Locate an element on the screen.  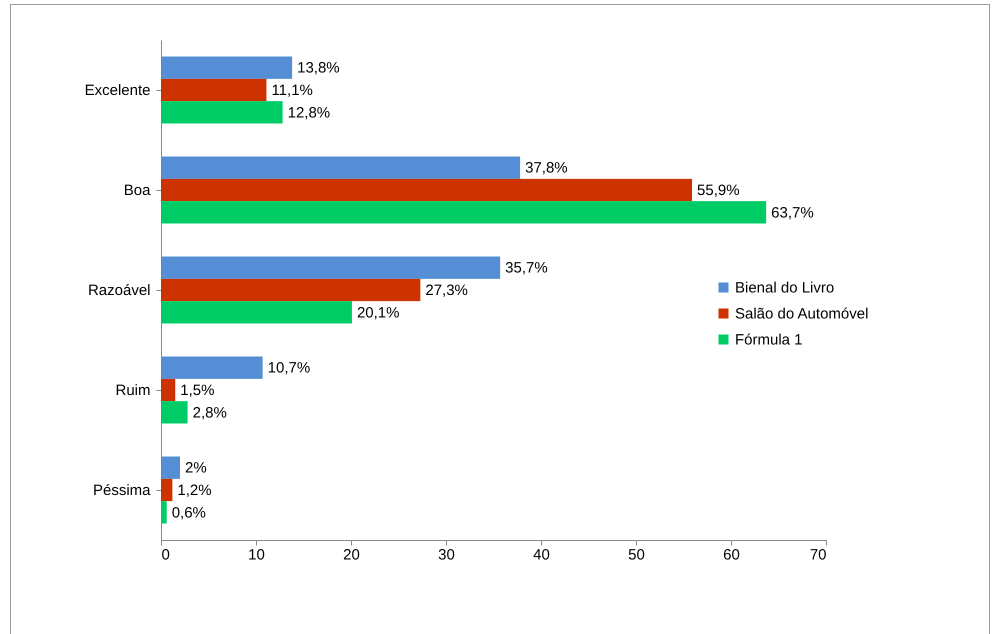
y-tick-label: Péssima is located at coordinates (122, 490).